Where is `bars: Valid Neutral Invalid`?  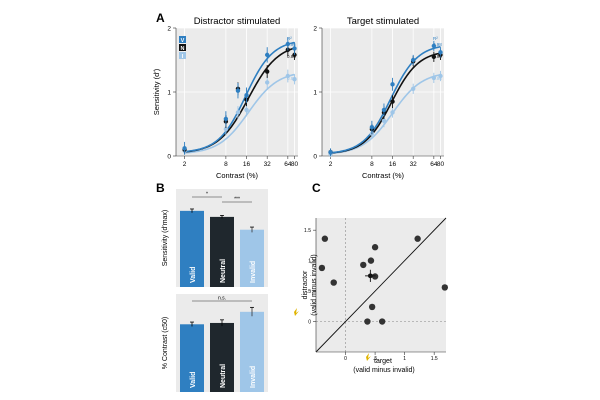
bars: Valid Neutral Invalid is located at coordinates (222, 247).